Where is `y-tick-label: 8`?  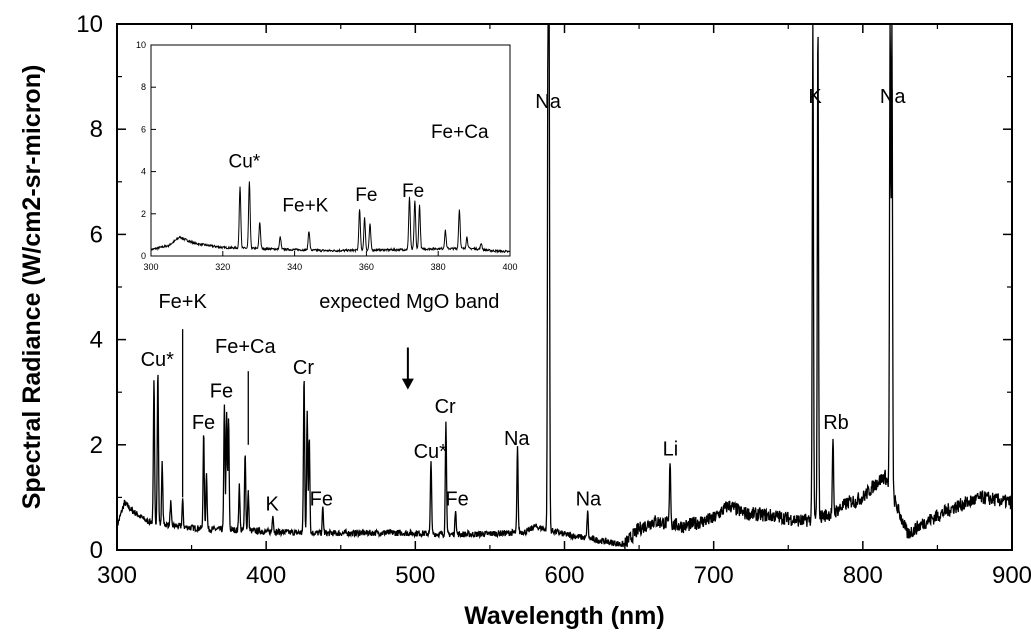
y-tick-label: 8 is located at coordinates (96, 129).